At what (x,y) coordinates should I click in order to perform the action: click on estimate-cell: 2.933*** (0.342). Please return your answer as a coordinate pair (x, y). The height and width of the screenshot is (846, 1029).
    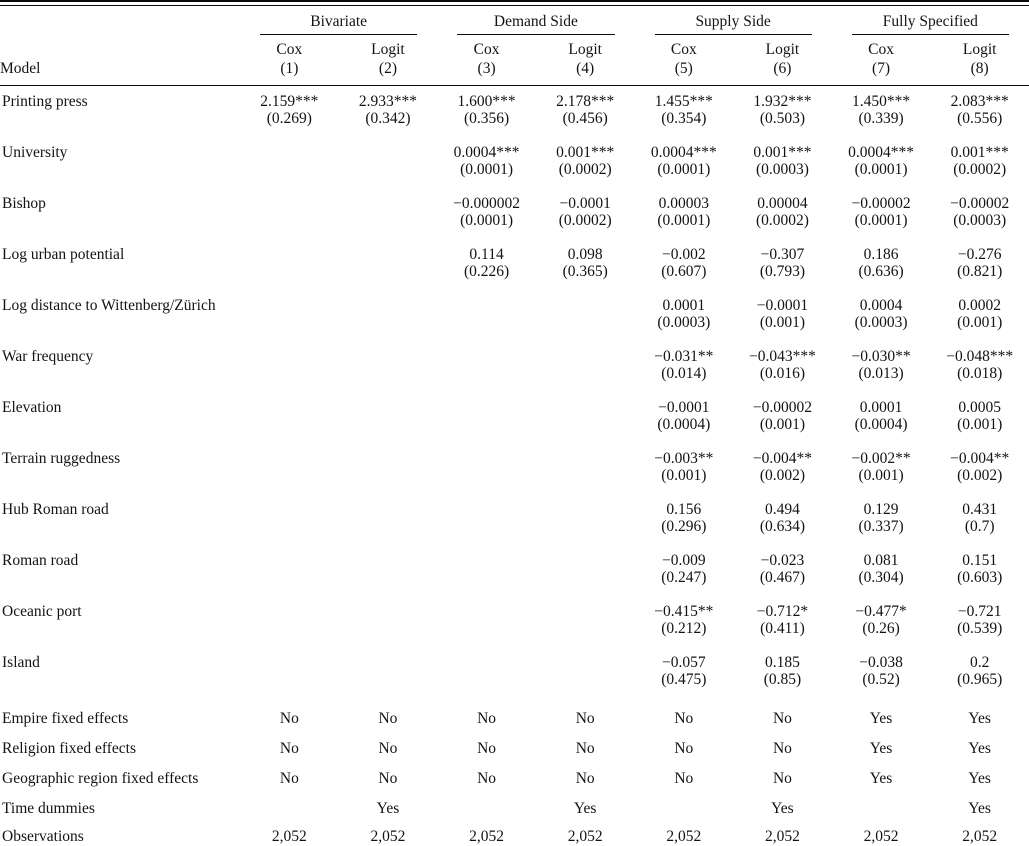
    Looking at the image, I should click on (388, 114).